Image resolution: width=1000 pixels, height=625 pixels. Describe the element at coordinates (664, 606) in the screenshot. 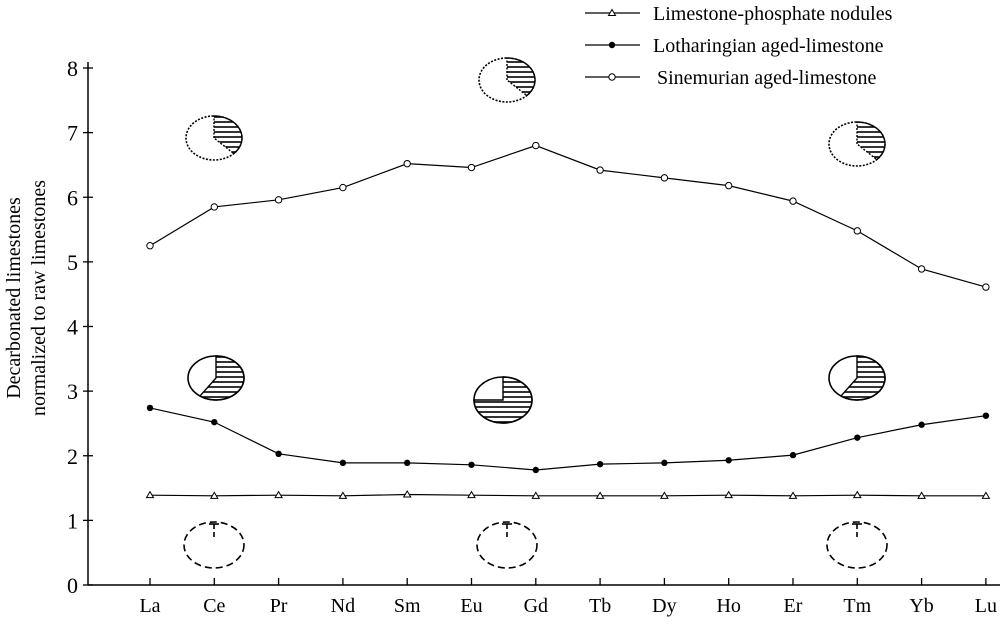

I see `x-tick-label: Dy` at that location.